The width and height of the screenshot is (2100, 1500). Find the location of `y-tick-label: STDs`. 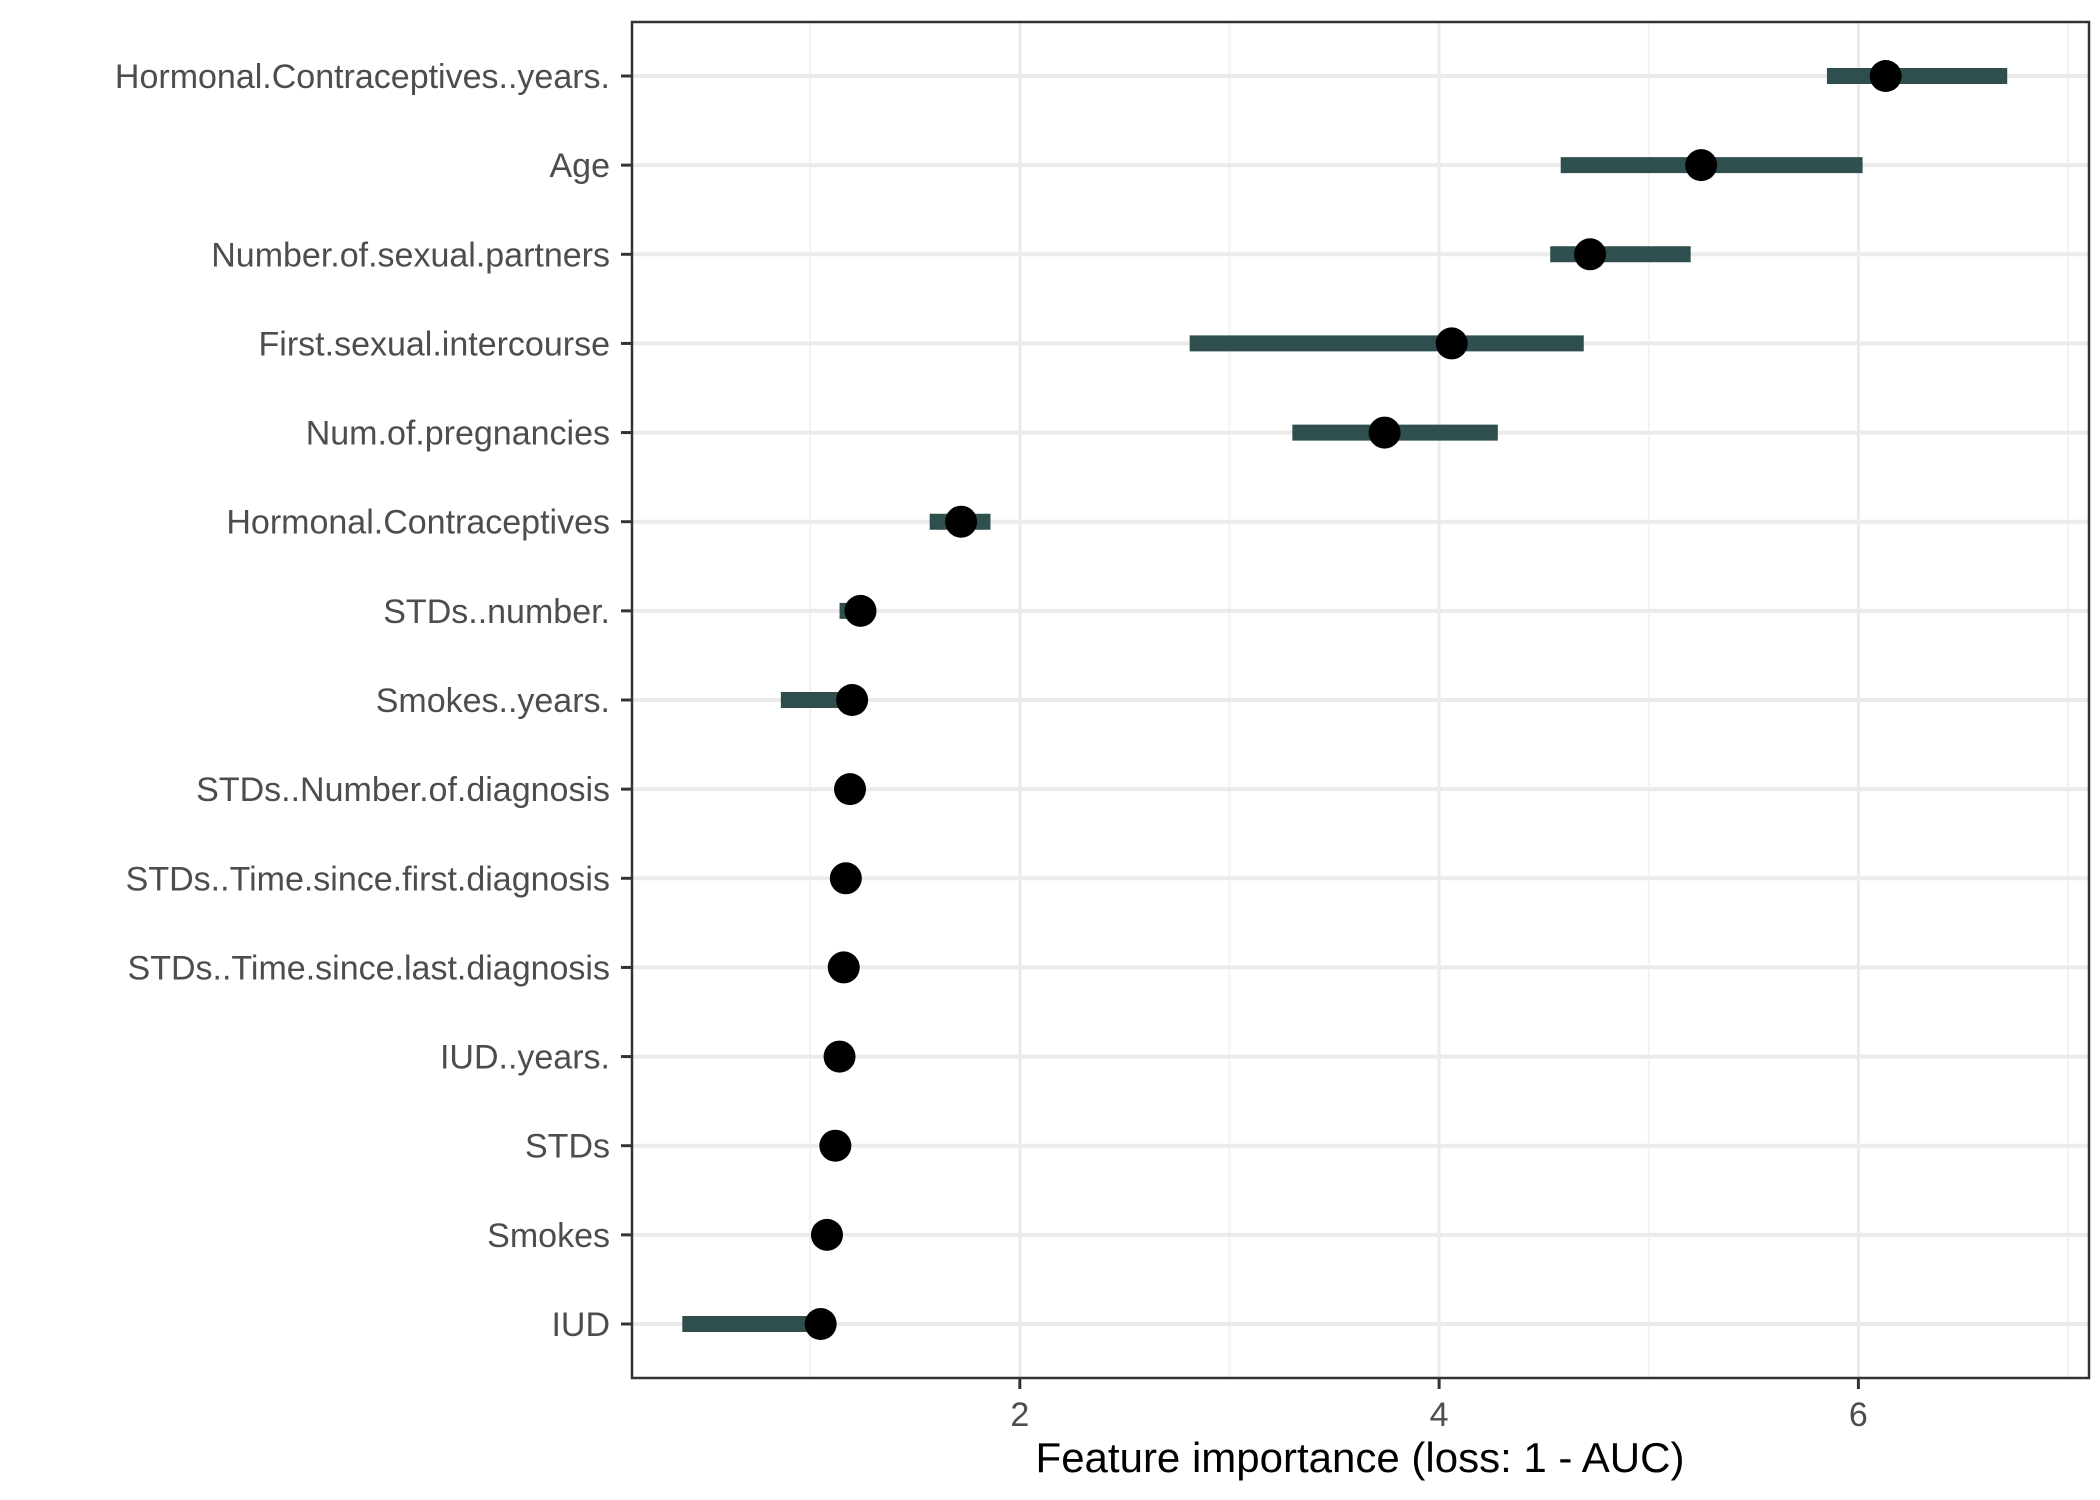

y-tick-label: STDs is located at coordinates (567, 1147).